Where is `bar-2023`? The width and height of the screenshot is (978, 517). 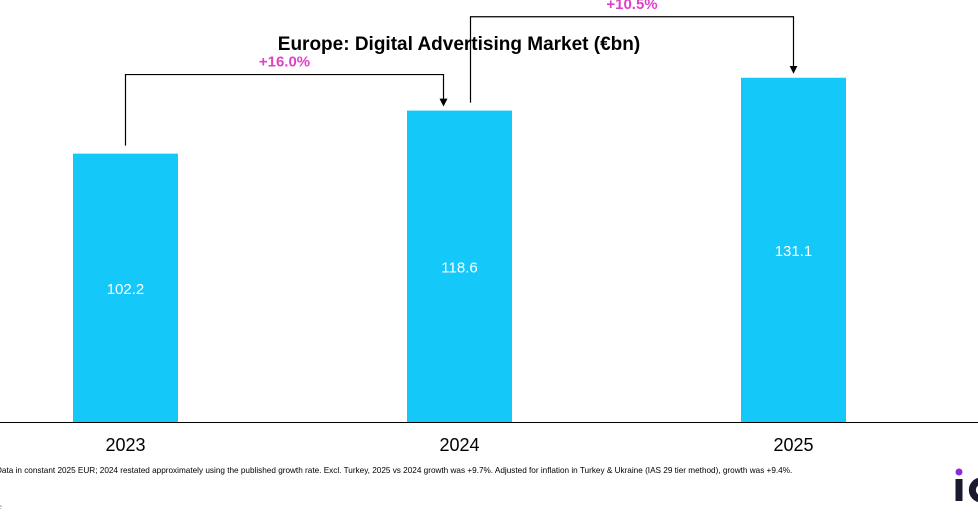 bar-2023 is located at coordinates (125, 287).